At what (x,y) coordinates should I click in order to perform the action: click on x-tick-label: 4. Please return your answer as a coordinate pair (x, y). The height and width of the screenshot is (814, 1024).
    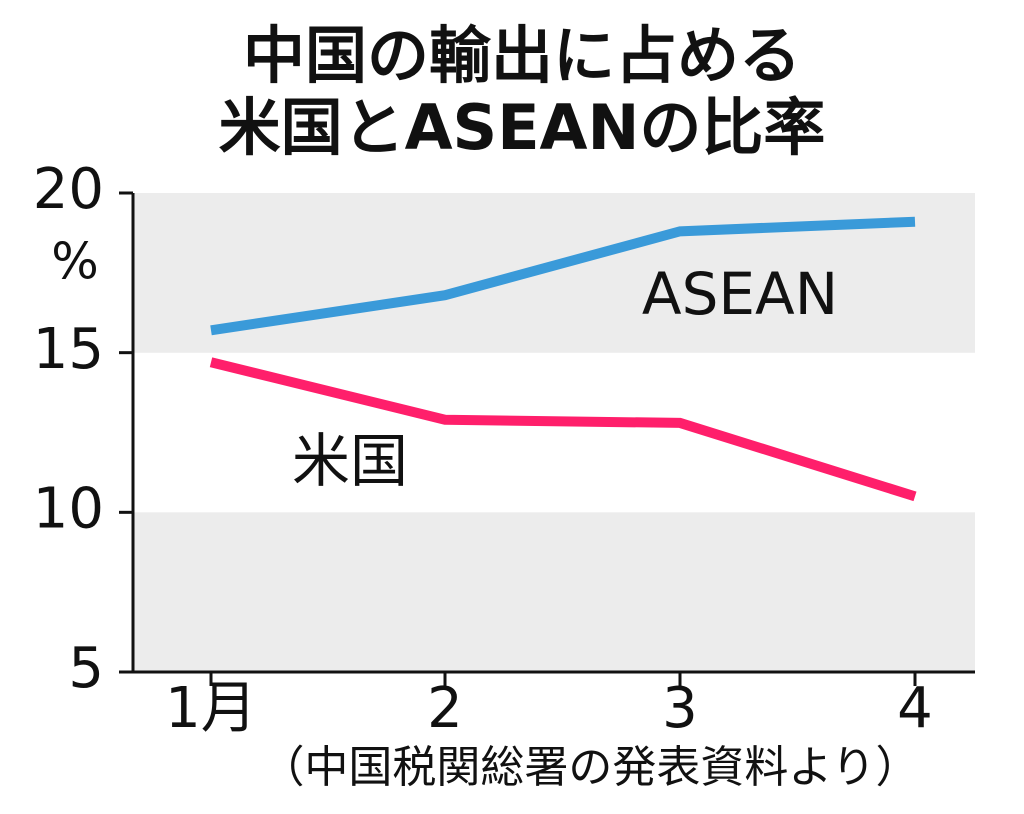
    Looking at the image, I should click on (915, 708).